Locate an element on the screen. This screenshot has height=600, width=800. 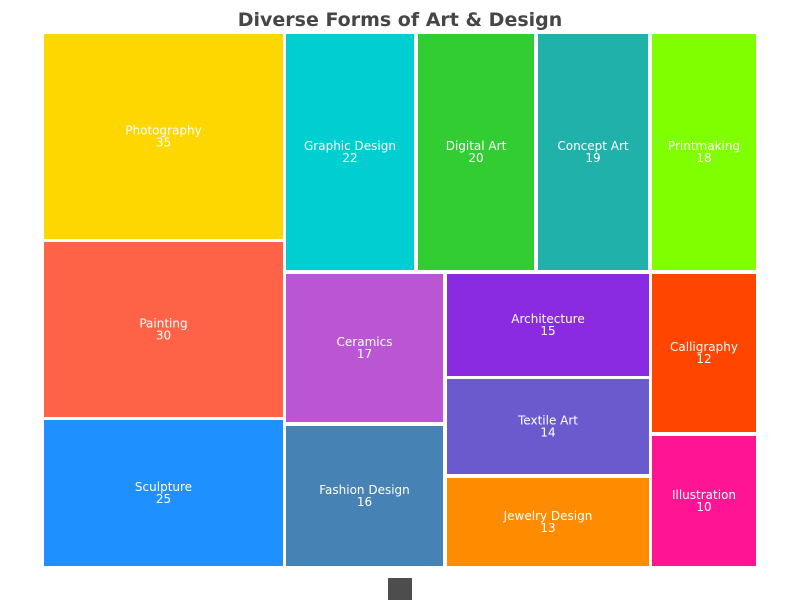
tile-value-label: 35 is located at coordinates (163, 143).